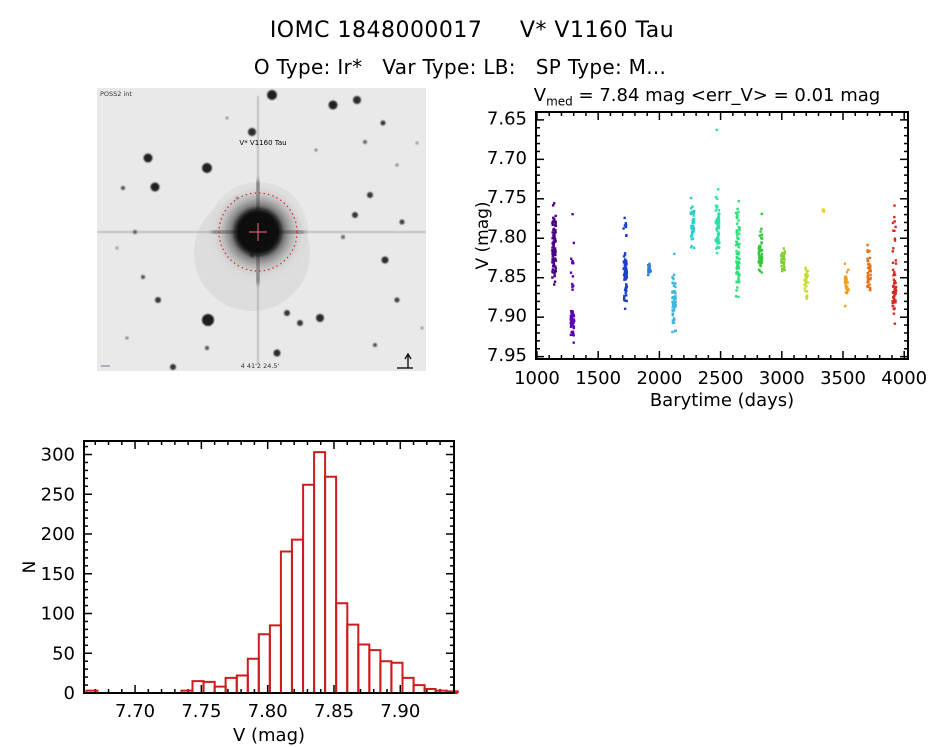 This screenshot has width=944, height=747. Describe the element at coordinates (405, 360) in the screenshot. I see `compass-icon` at that location.